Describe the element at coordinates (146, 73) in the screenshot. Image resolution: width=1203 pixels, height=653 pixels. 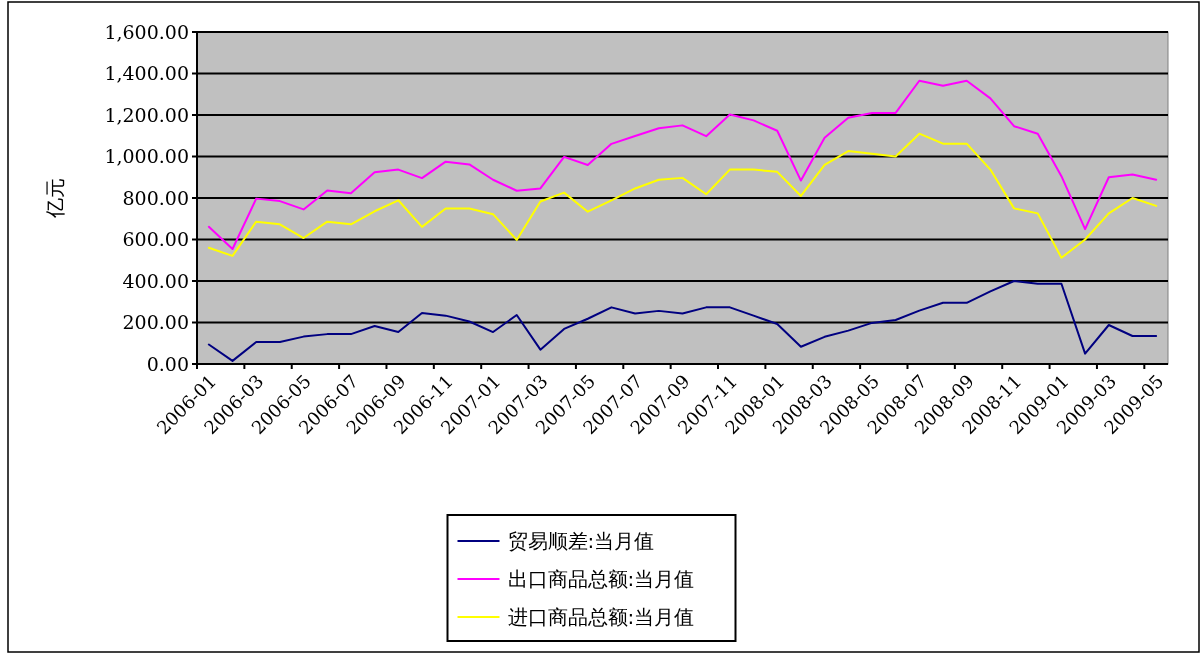
I see `y-tick-label: 1,400.00` at that location.